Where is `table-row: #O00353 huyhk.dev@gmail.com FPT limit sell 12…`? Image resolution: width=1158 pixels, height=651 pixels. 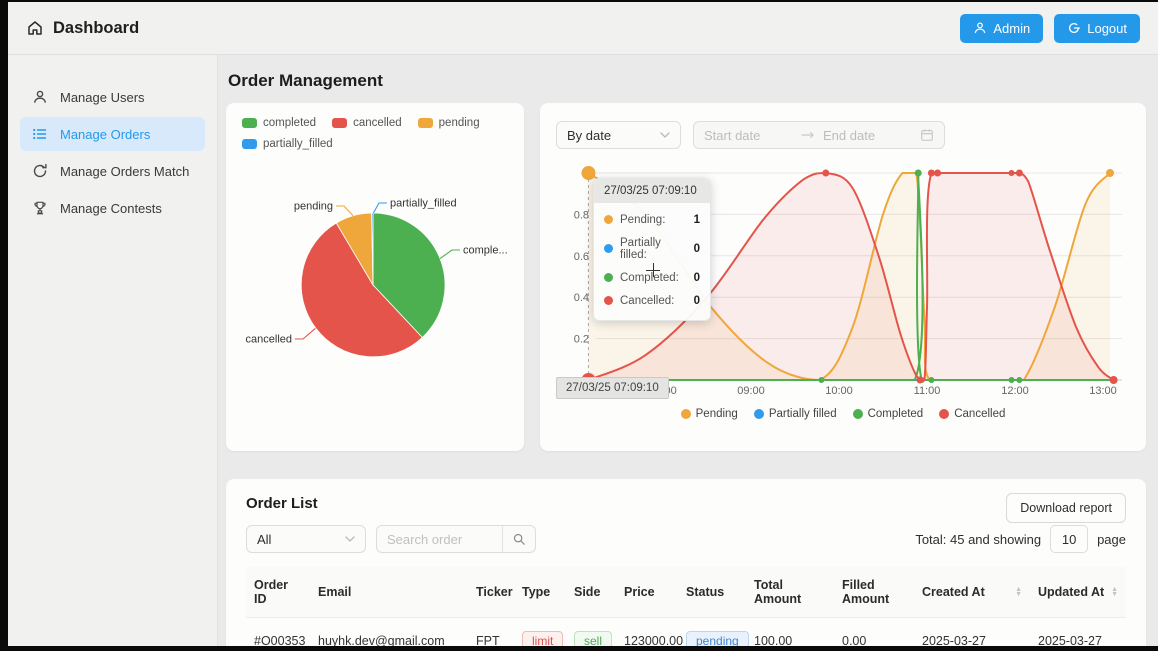 table-row: #O00353 huyhk.dev@gmail.com FPT limit sell 12… is located at coordinates (686, 631).